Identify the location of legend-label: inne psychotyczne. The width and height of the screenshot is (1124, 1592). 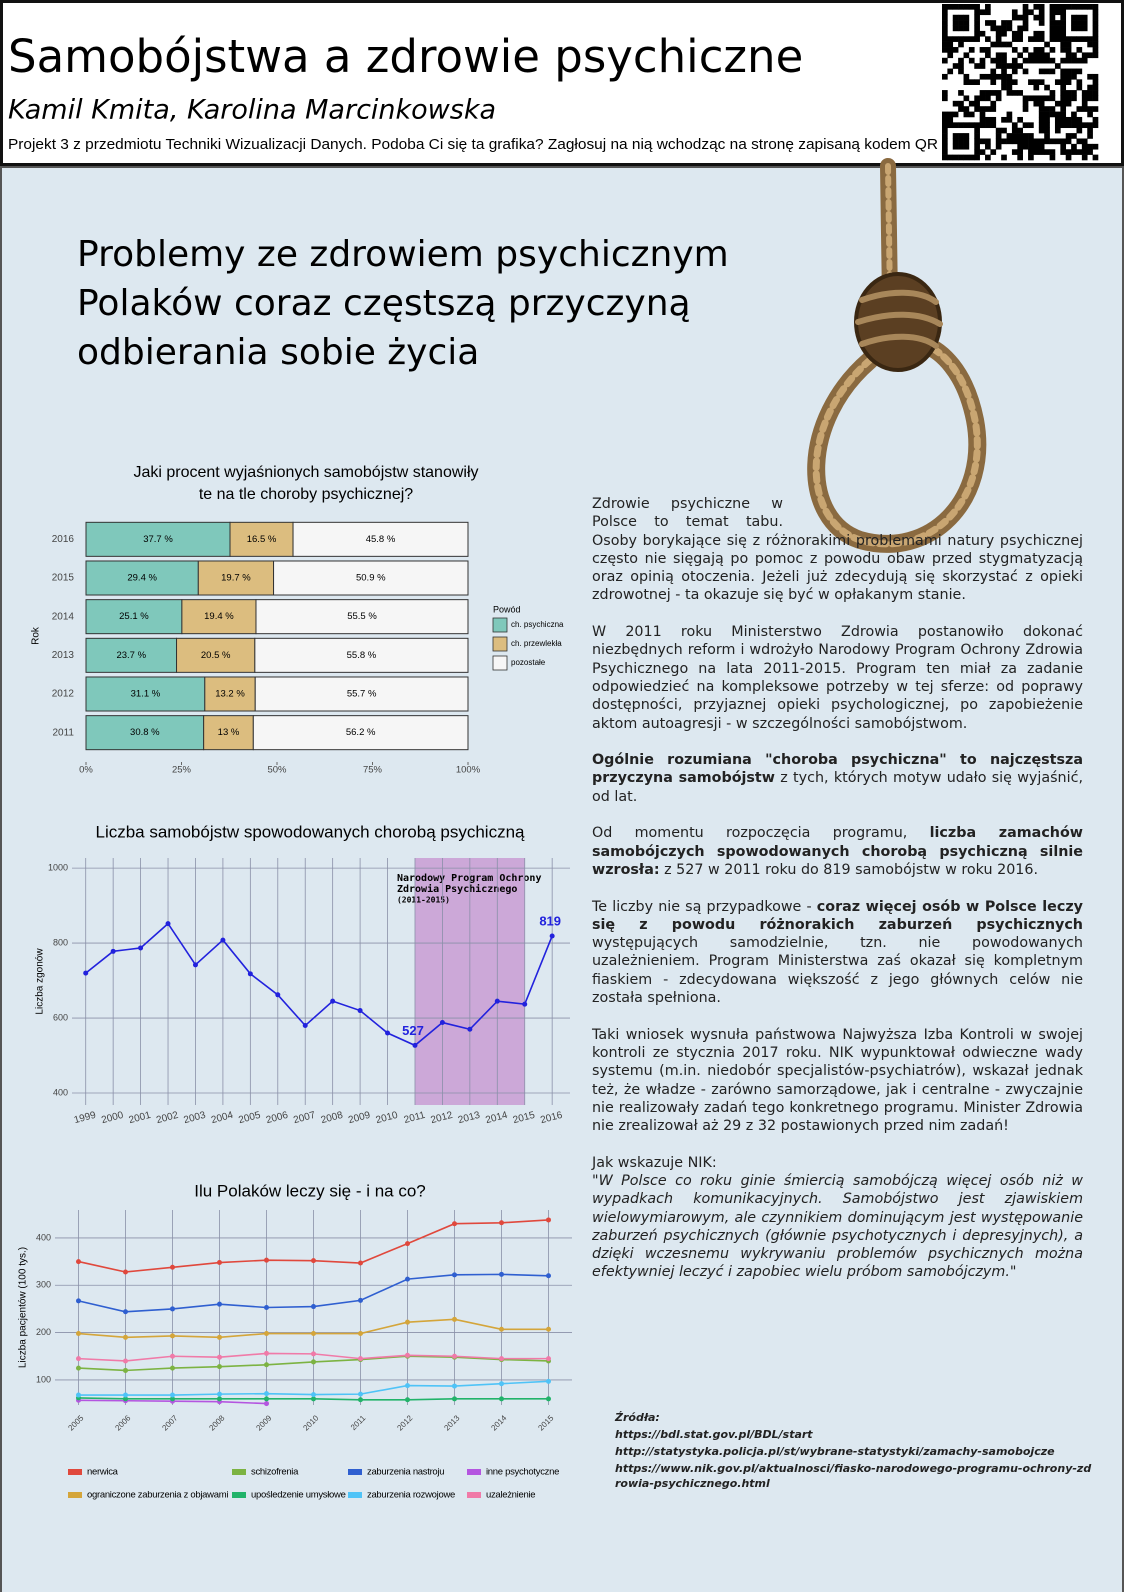
(522, 1472).